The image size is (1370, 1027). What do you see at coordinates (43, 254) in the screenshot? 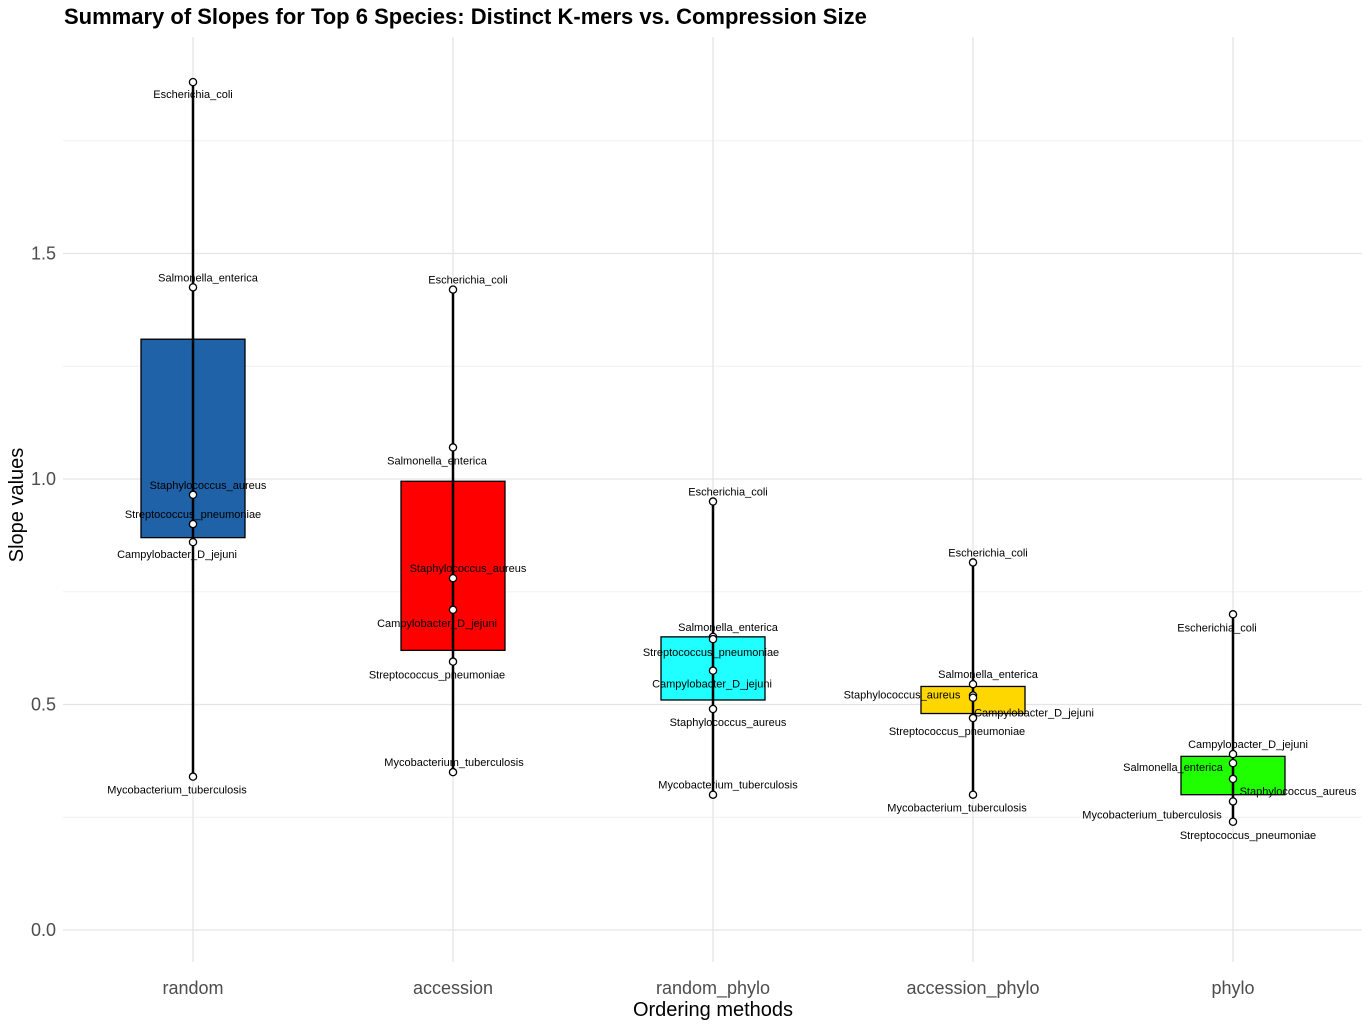
I see `y-tick-label: 1.5` at bounding box center [43, 254].